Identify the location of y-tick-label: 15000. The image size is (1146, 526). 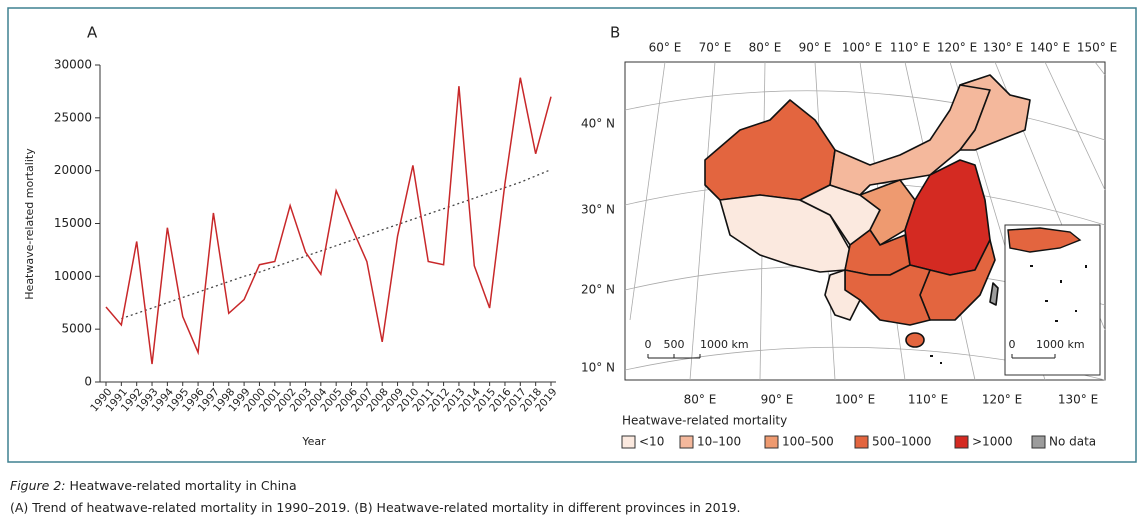
(73, 223).